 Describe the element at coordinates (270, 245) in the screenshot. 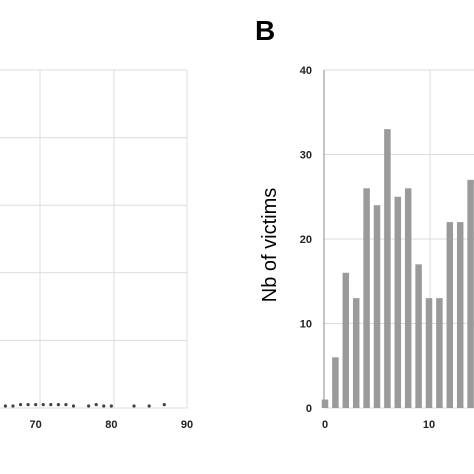

I see `y-axis-title: Nb of victims` at that location.